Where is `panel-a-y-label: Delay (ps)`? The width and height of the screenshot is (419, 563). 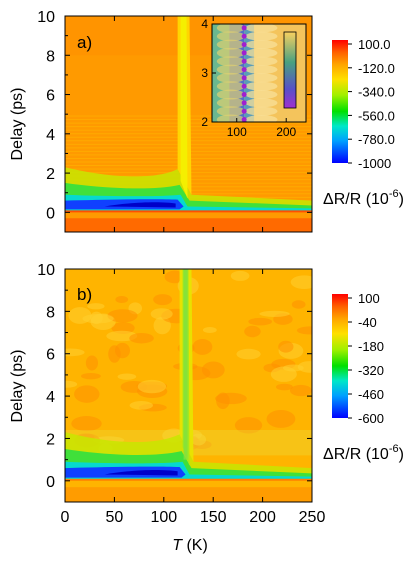
panel-a-y-label: Delay (ps) is located at coordinates (17, 124).